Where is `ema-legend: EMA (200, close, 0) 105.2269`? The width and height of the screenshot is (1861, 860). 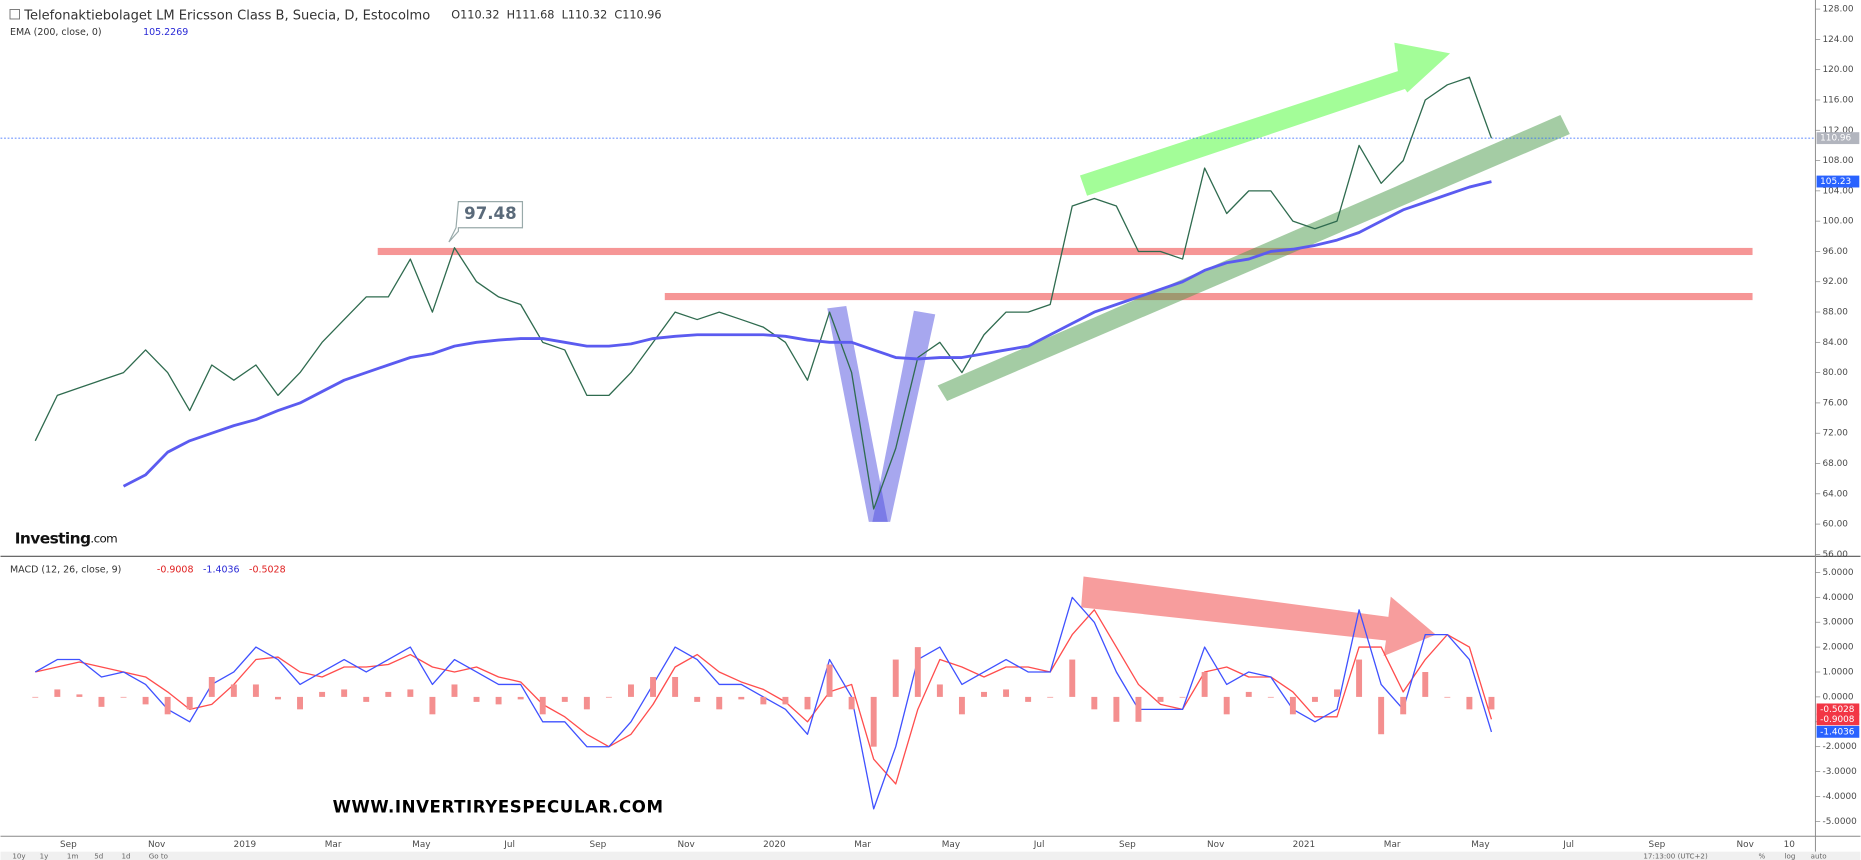 ema-legend: EMA (200, close, 0) 105.2269 is located at coordinates (99, 32).